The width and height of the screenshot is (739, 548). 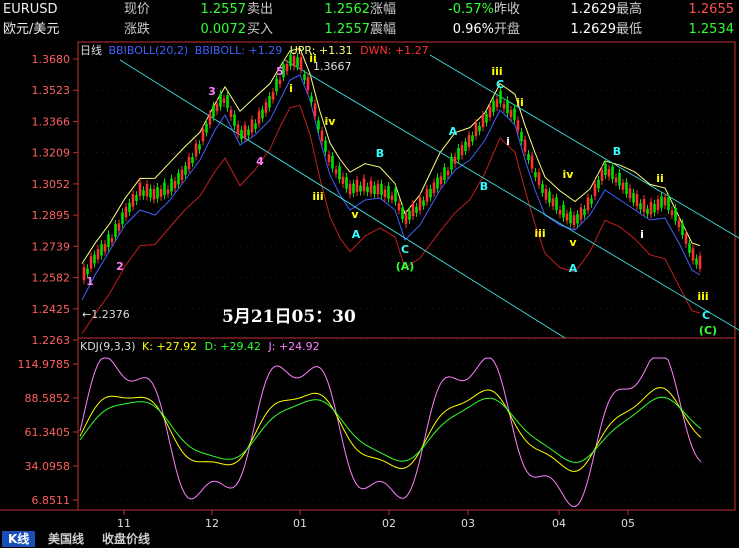 I want to click on upr-value: UPR: +1.31, so click(x=321, y=50).